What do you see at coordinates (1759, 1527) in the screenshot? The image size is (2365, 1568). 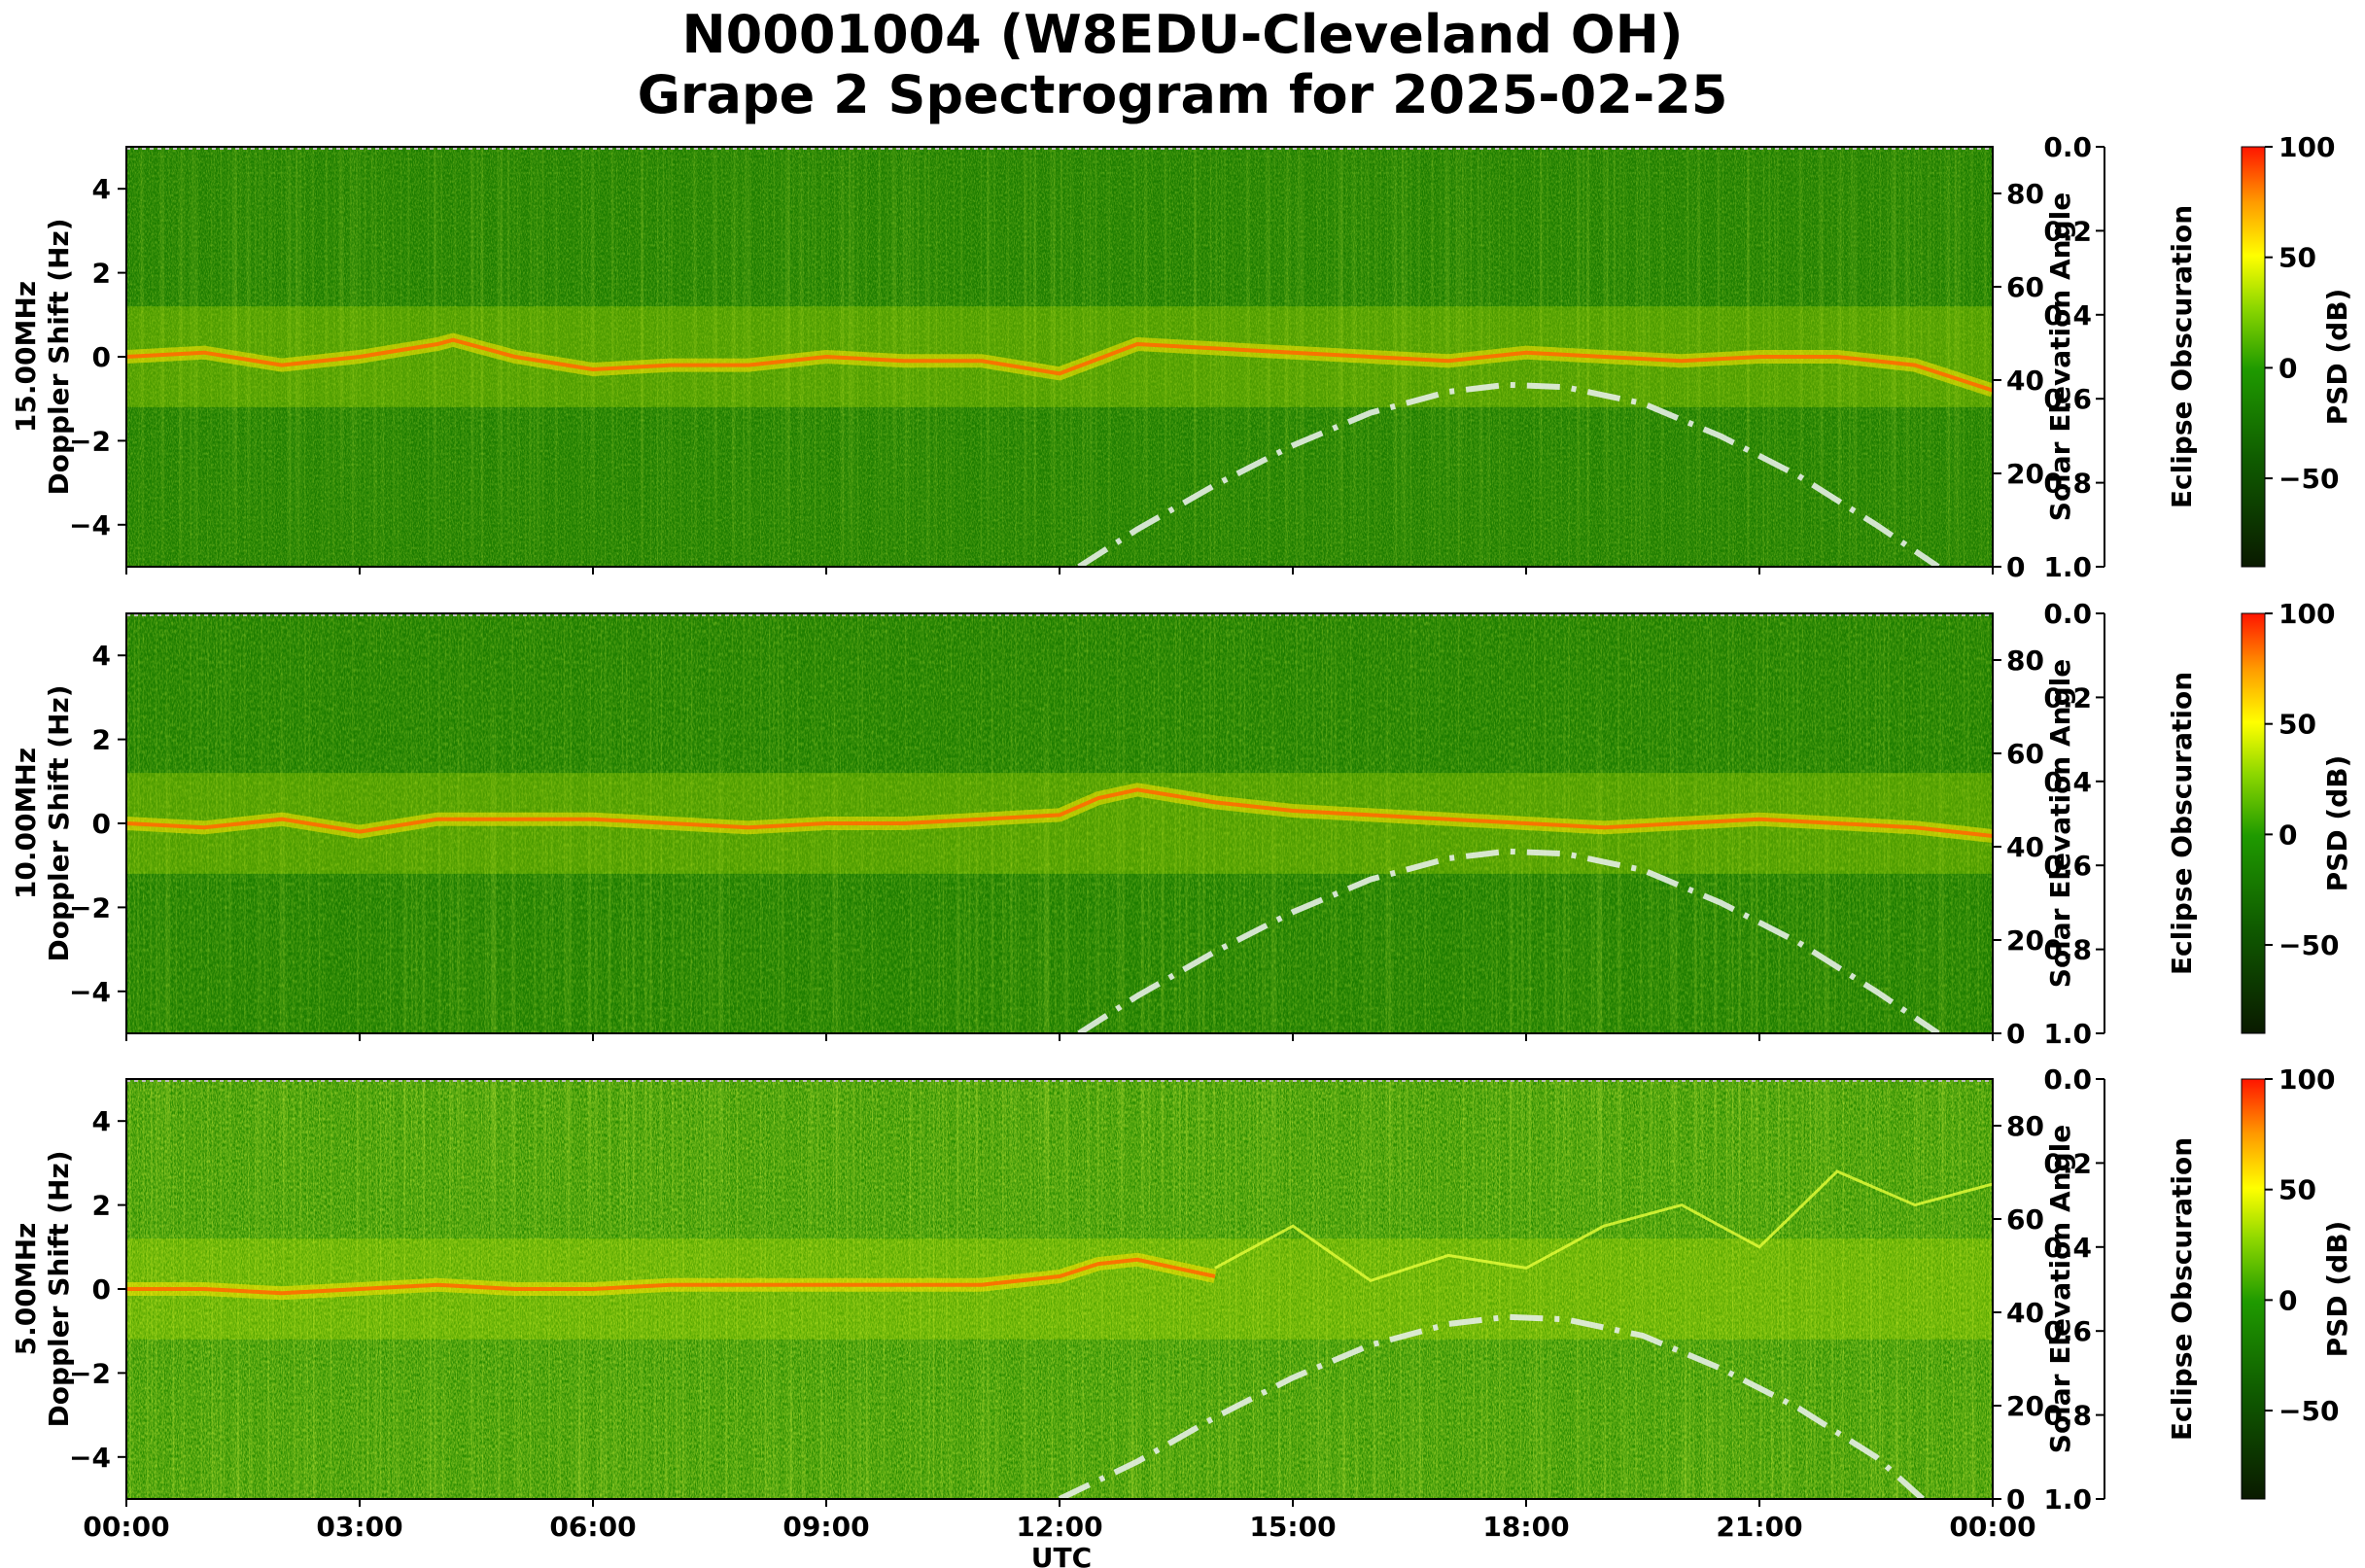 I see `x-tick-label: 21:00` at bounding box center [1759, 1527].